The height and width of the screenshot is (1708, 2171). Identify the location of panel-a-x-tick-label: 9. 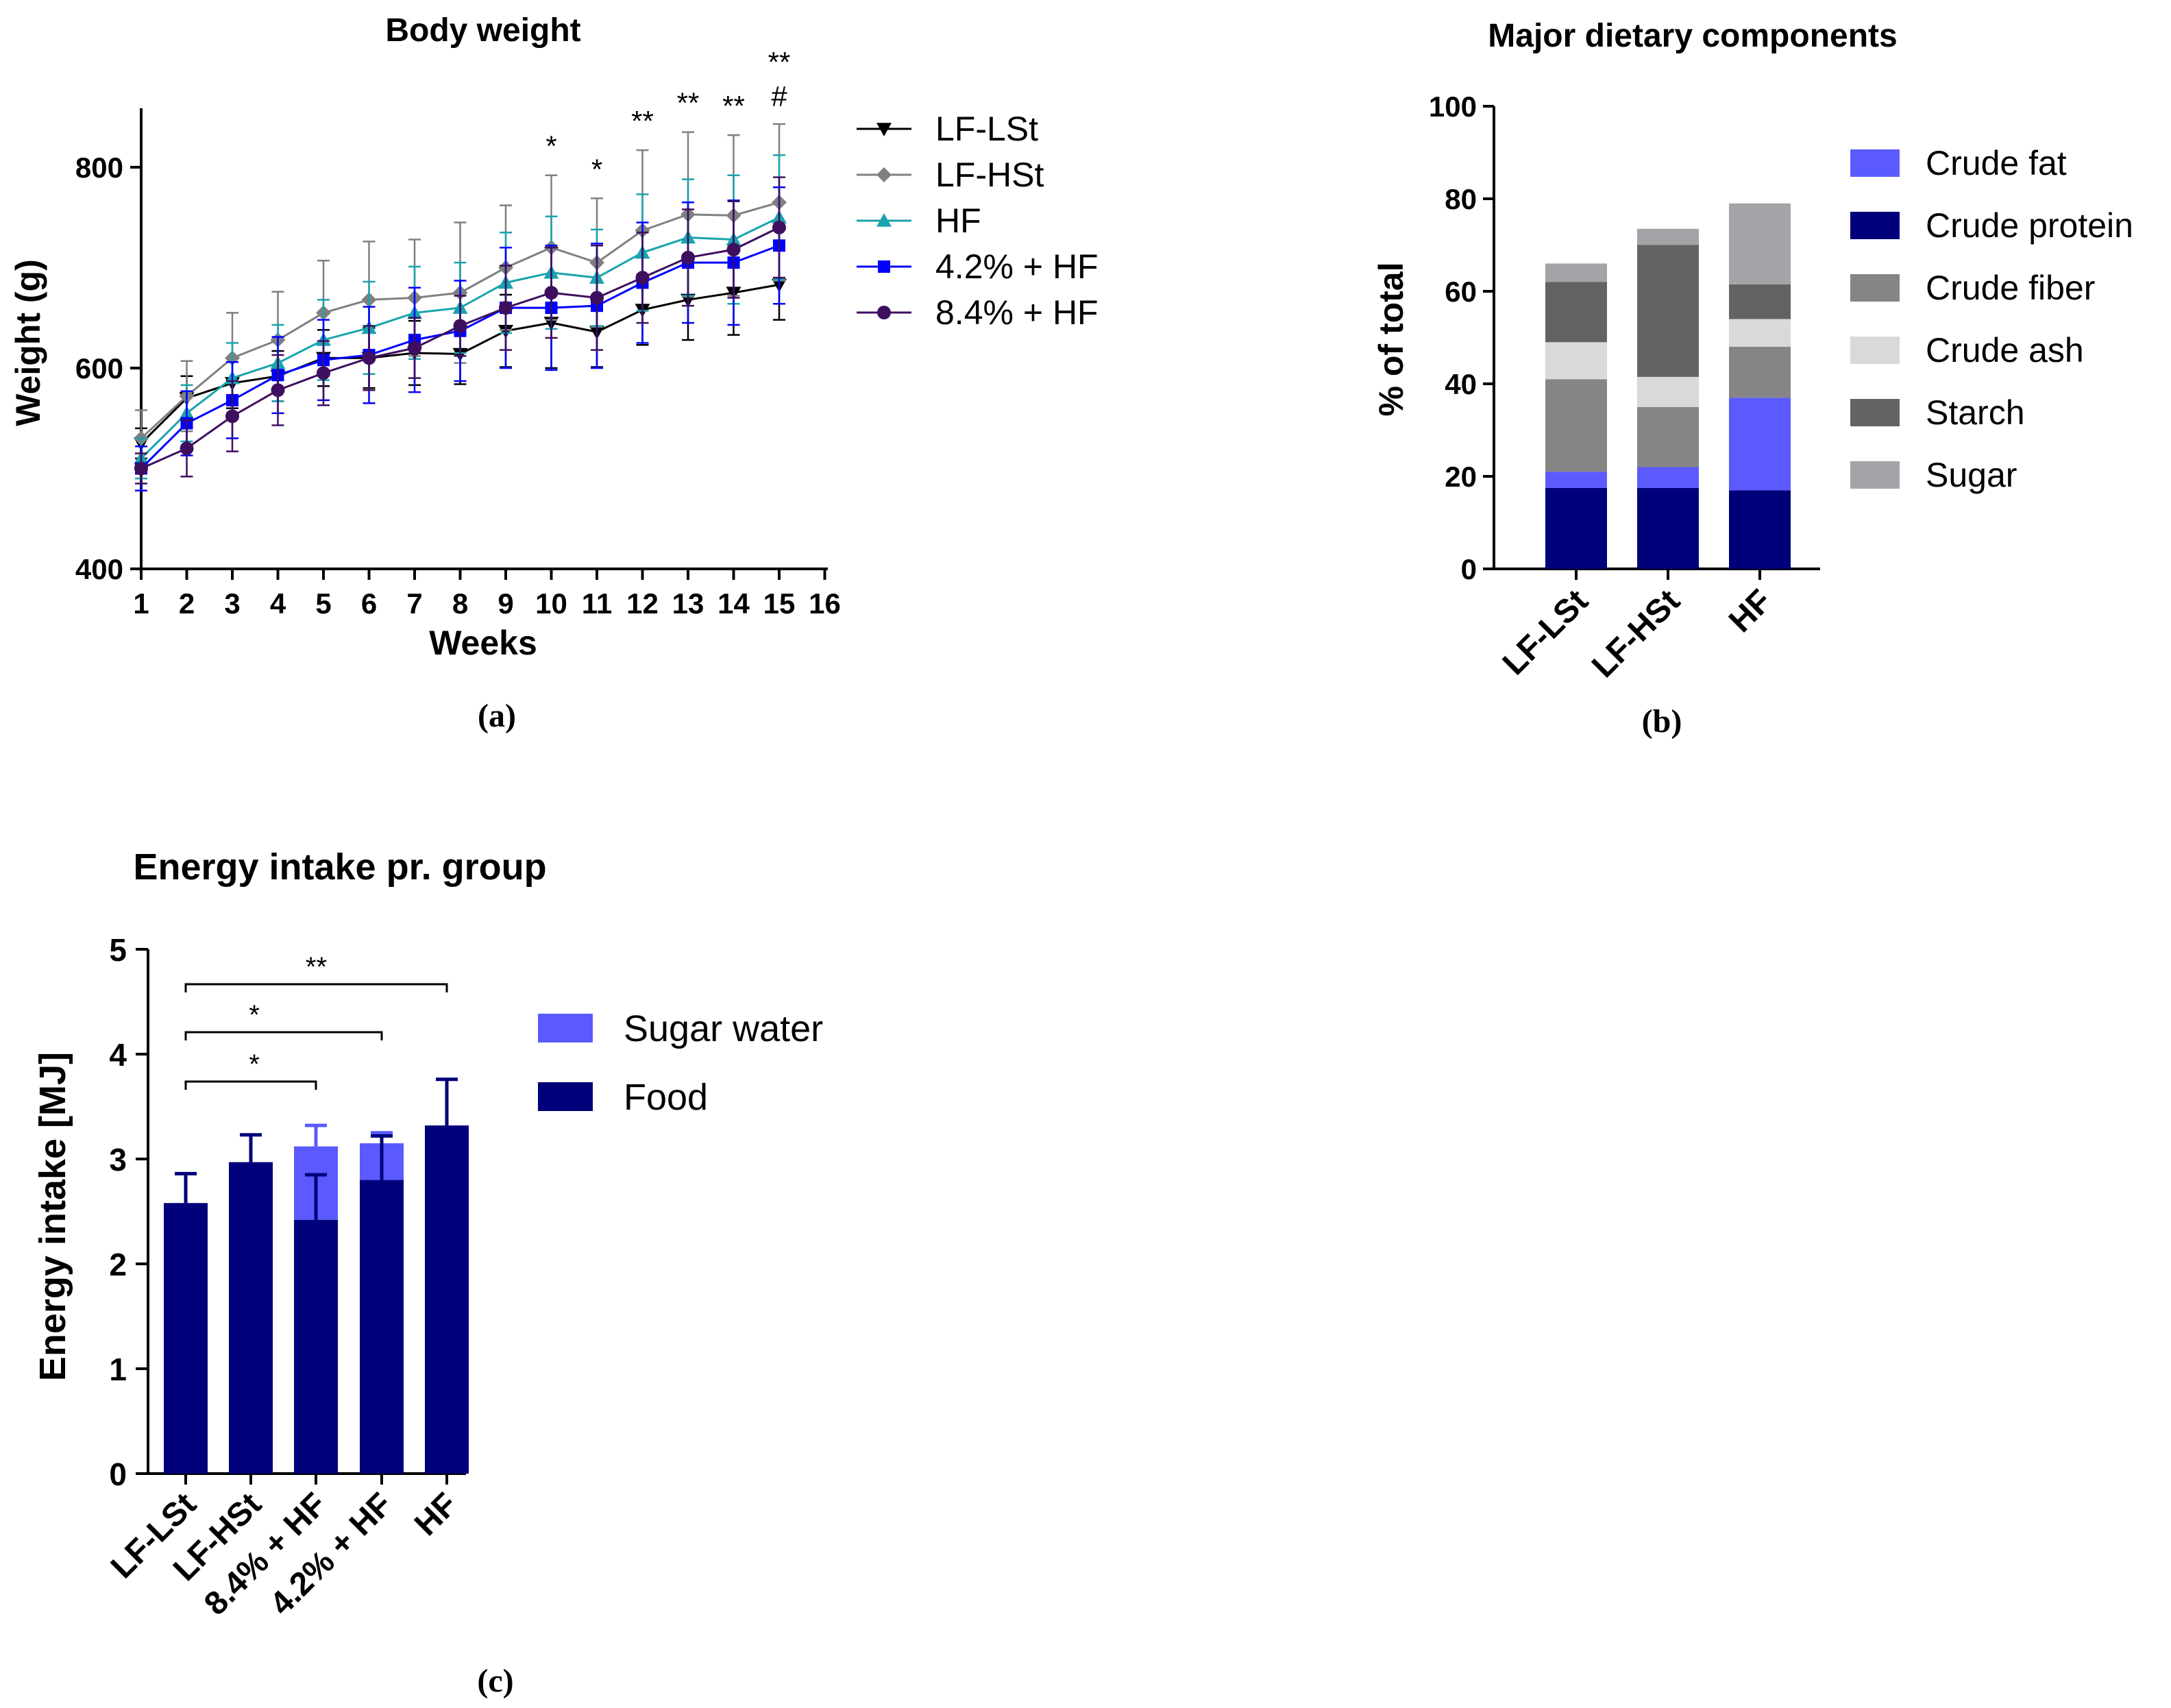
(506, 603).